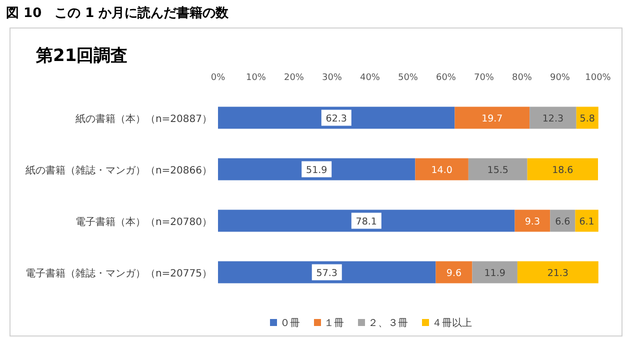 The height and width of the screenshot is (338, 629). What do you see at coordinates (290, 323) in the screenshot?
I see `legend-label: ０冊` at bounding box center [290, 323].